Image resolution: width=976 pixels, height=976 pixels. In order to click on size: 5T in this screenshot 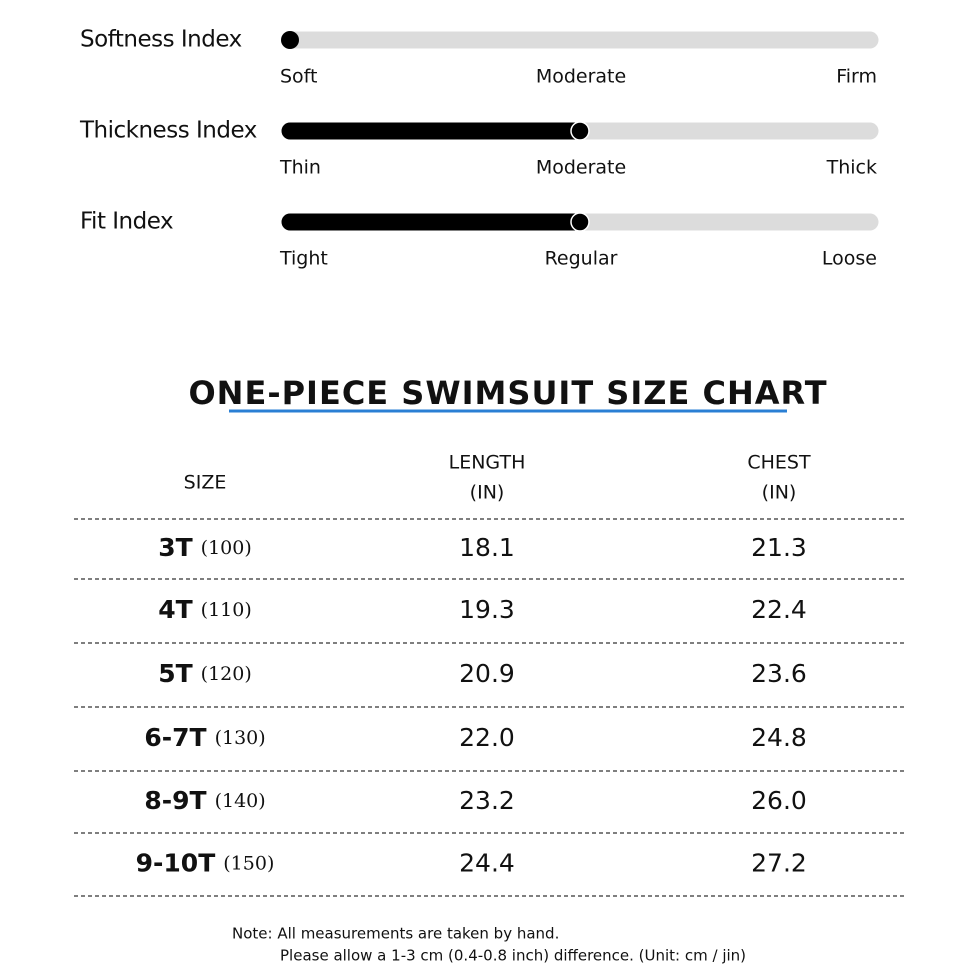, I will do `click(175, 673)`.